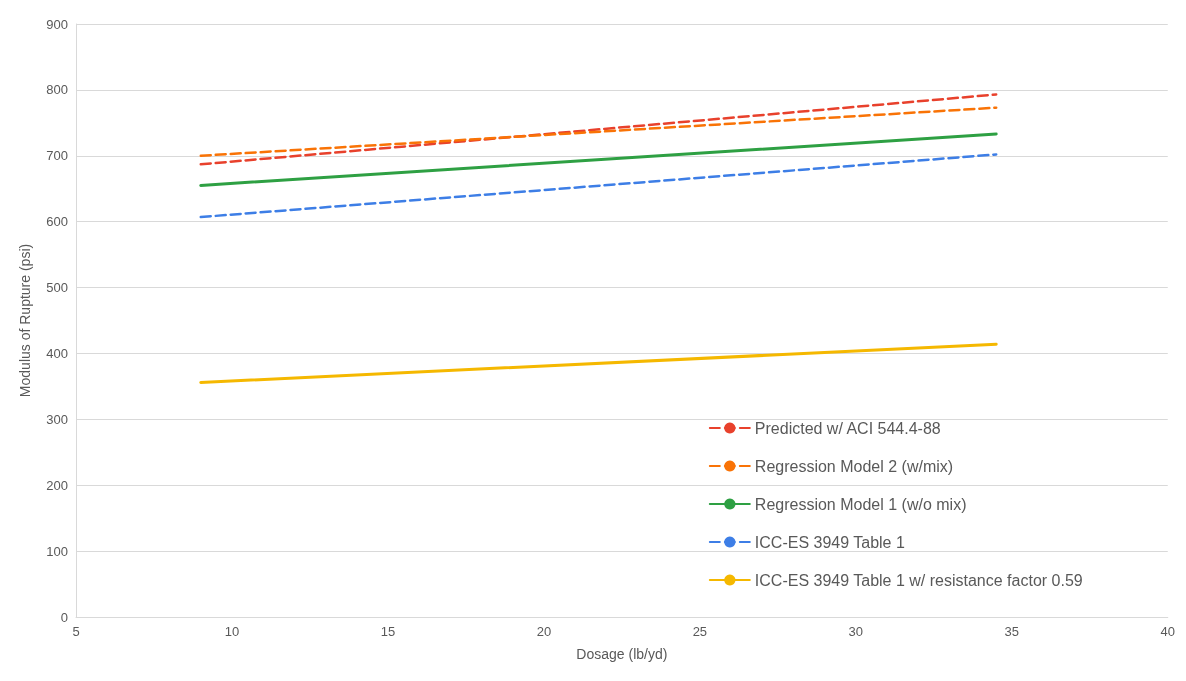 This screenshot has height=681, width=1186. I want to click on y-tick-label: 600, so click(57, 222).